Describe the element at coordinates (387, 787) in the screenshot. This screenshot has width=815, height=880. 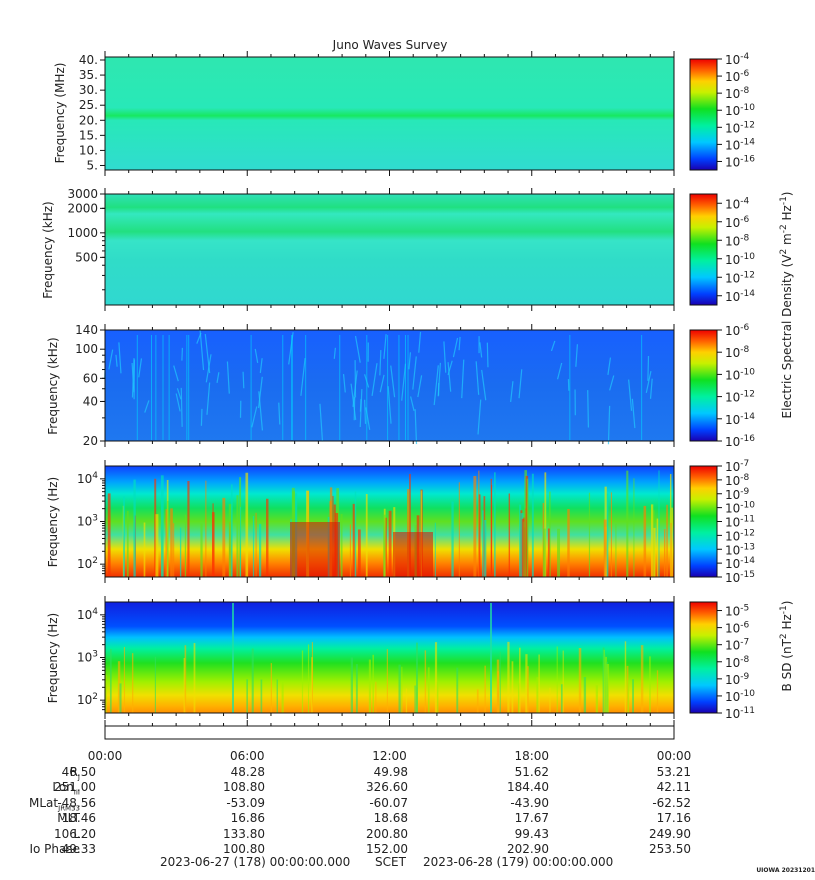
I see `ephemeris-value: 326.60` at that location.